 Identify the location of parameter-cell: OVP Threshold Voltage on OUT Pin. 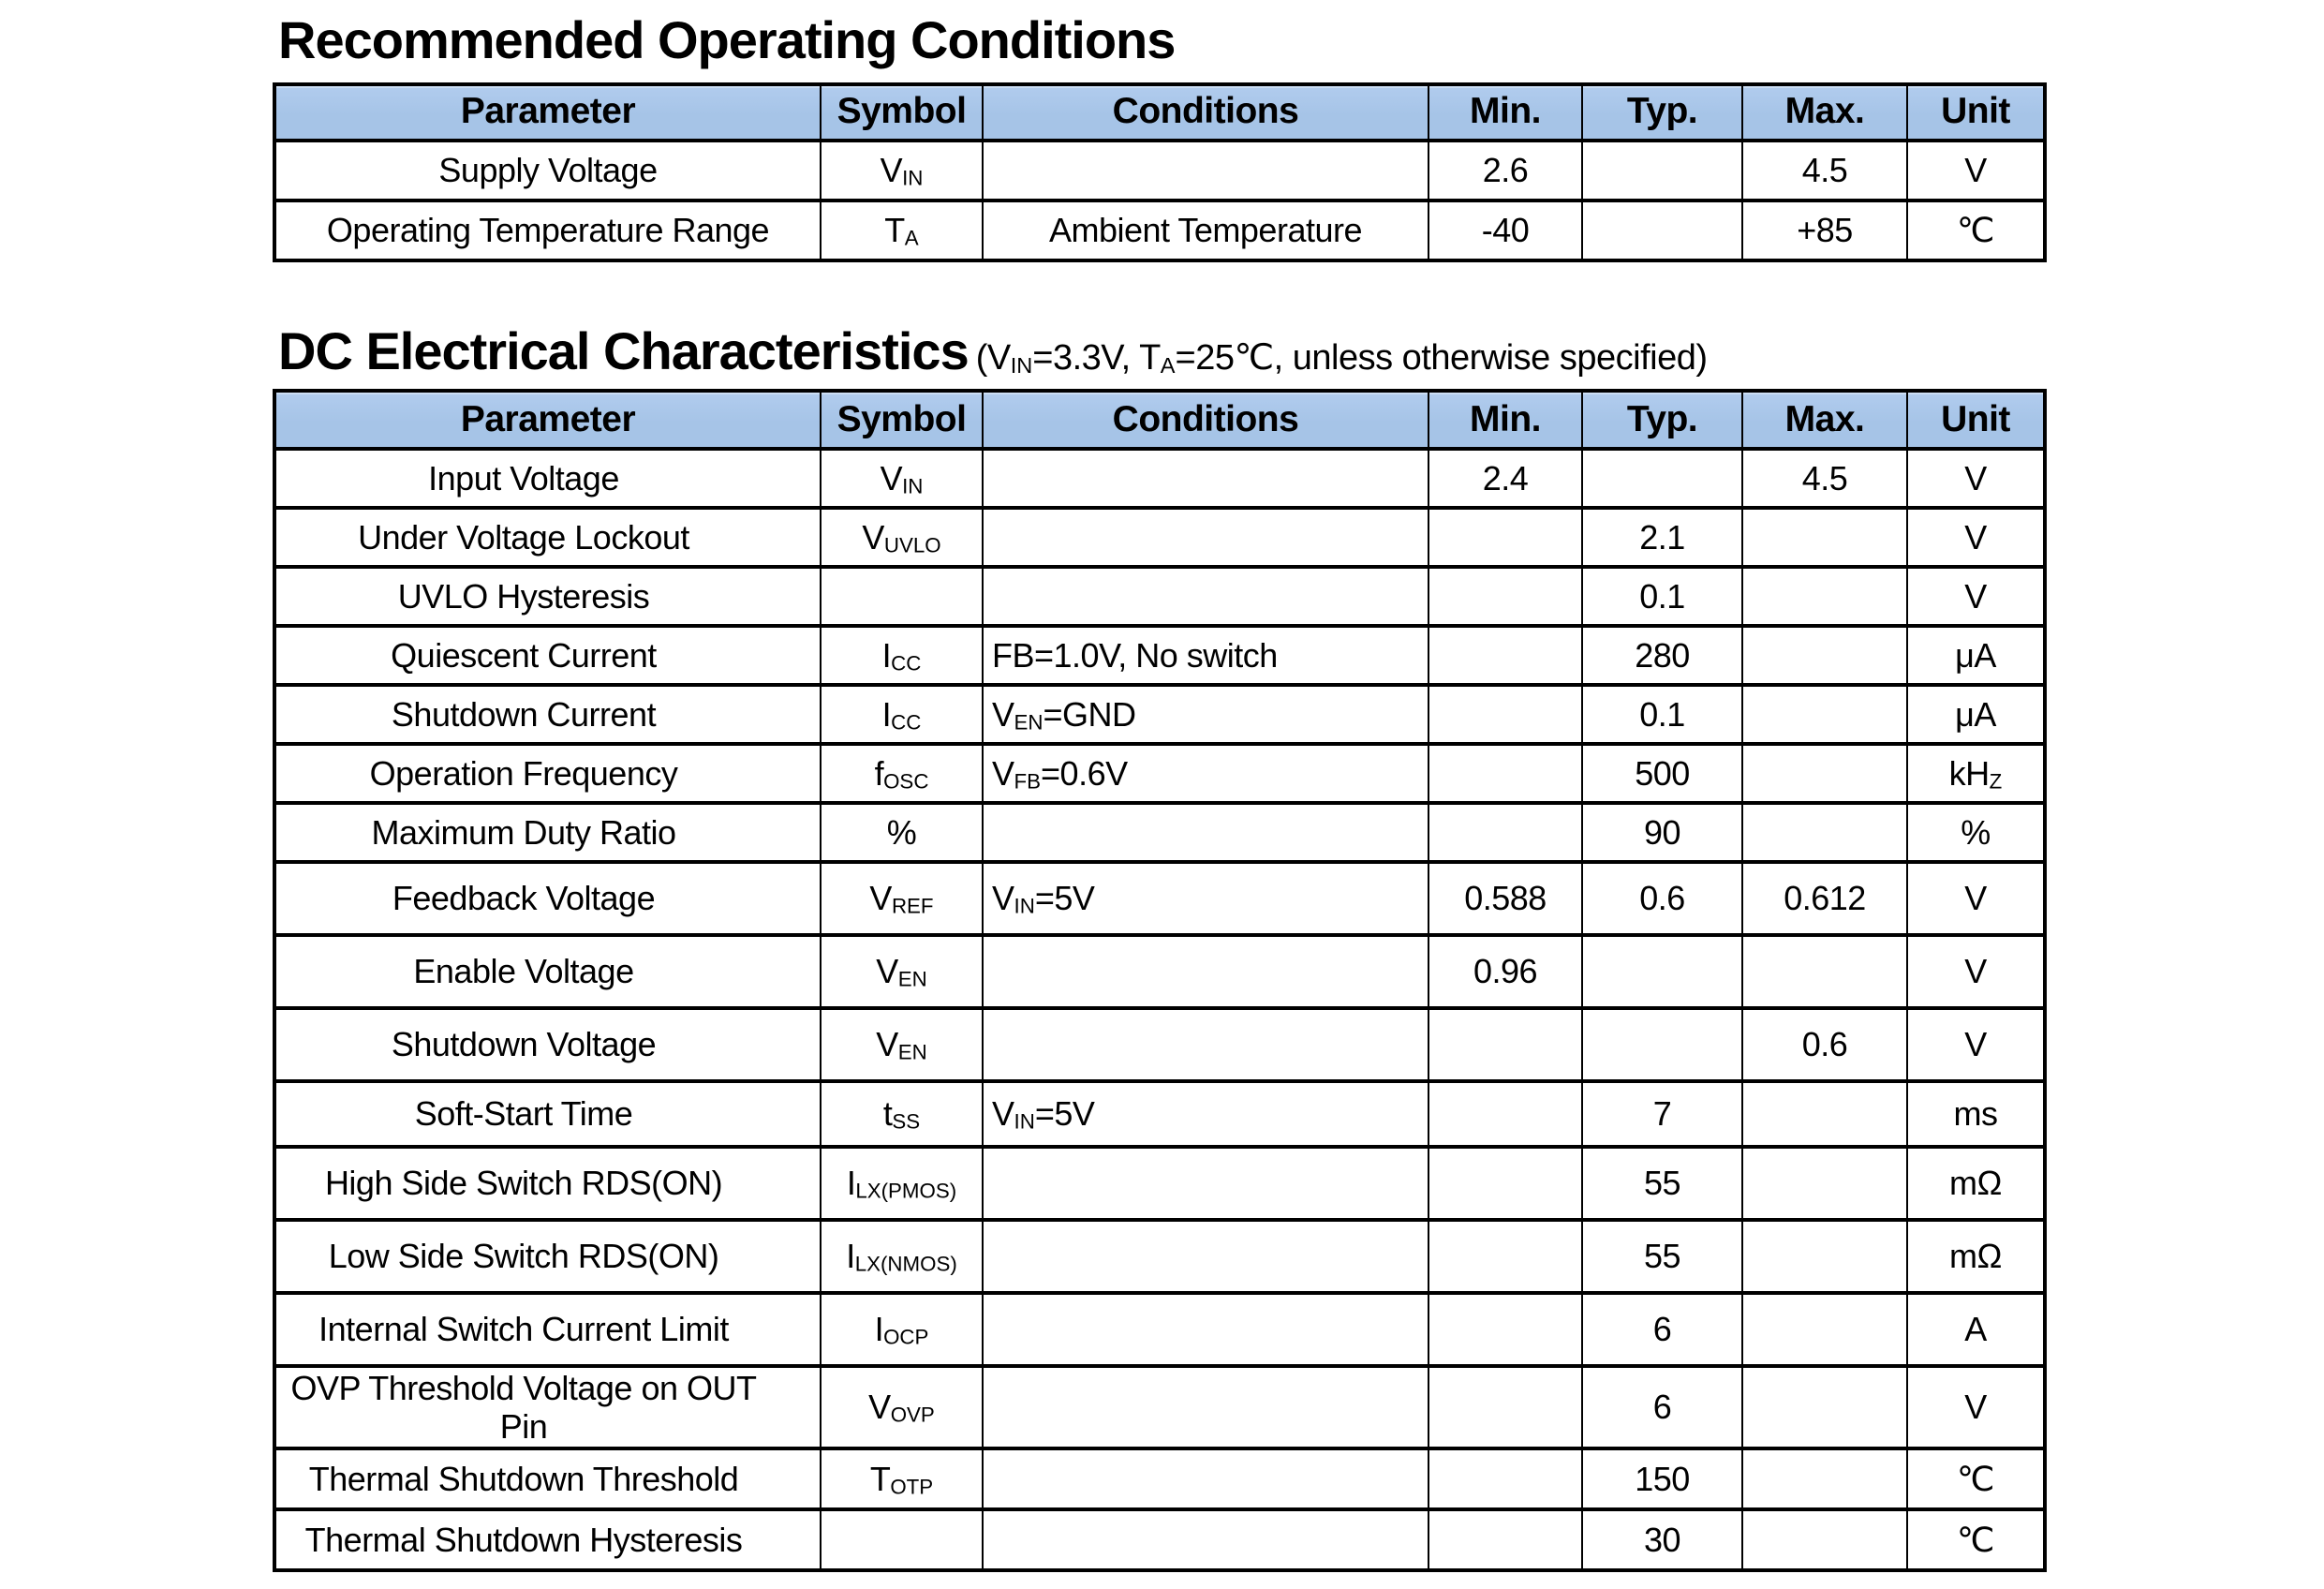
(548, 1408).